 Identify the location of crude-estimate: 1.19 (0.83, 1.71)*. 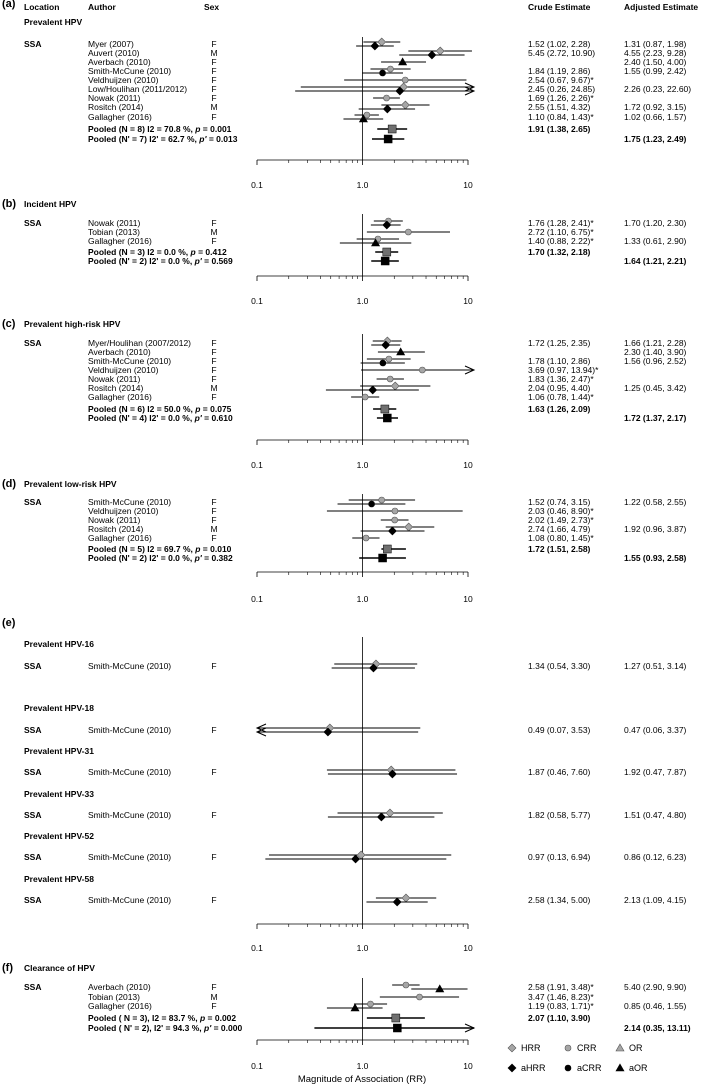
(561, 1006).